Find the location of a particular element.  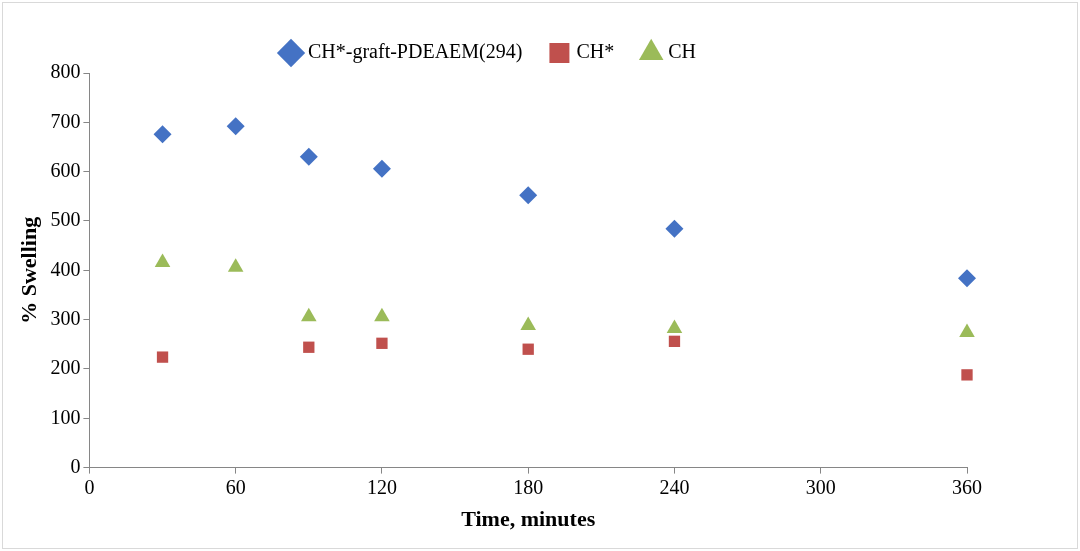

x-tick-label: 60 is located at coordinates (235, 486).